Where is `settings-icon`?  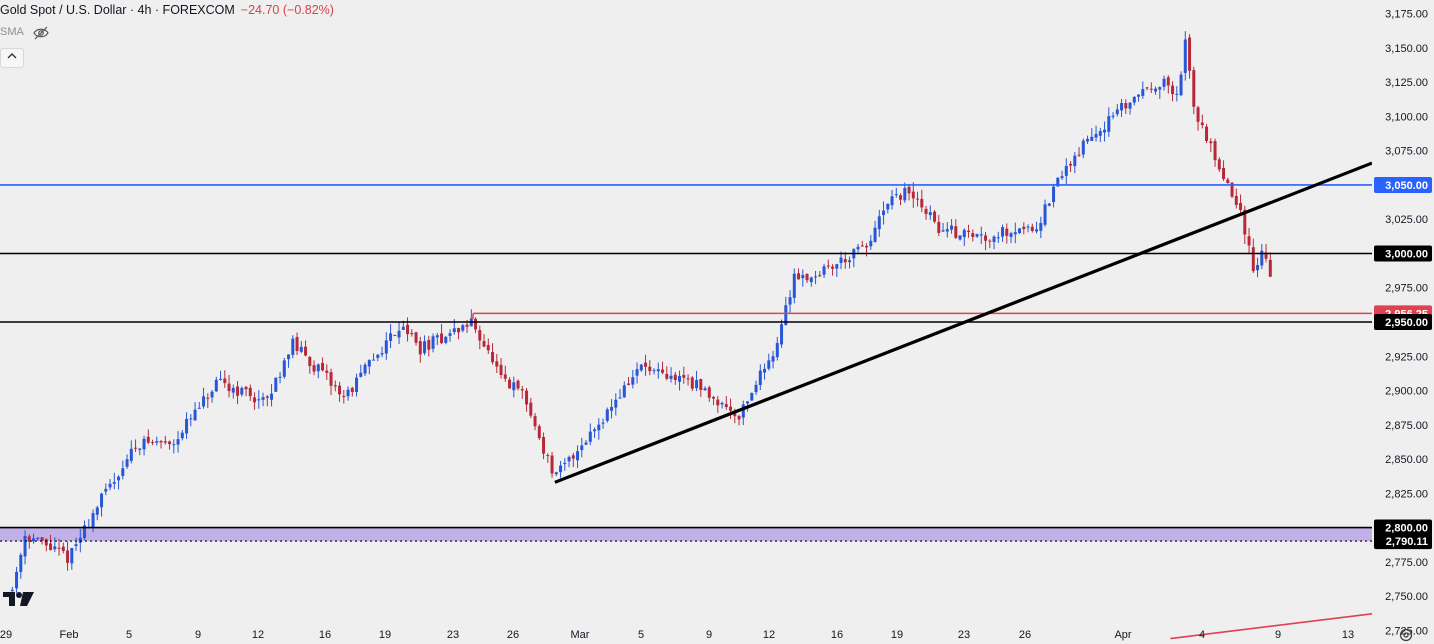 settings-icon is located at coordinates (1406, 635).